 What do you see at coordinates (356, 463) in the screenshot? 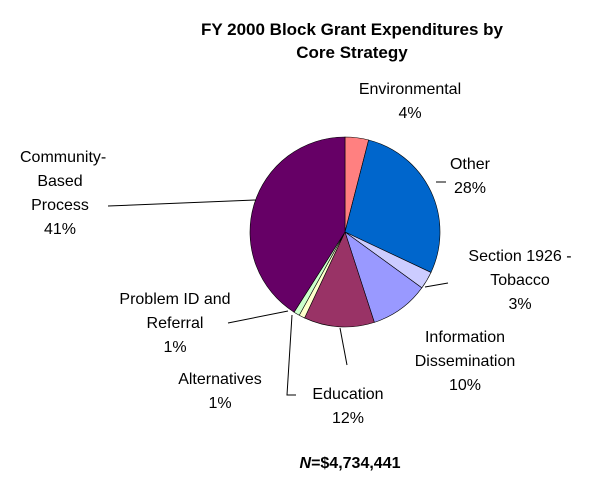
I see `footnote-text: =$4,734,441` at bounding box center [356, 463].